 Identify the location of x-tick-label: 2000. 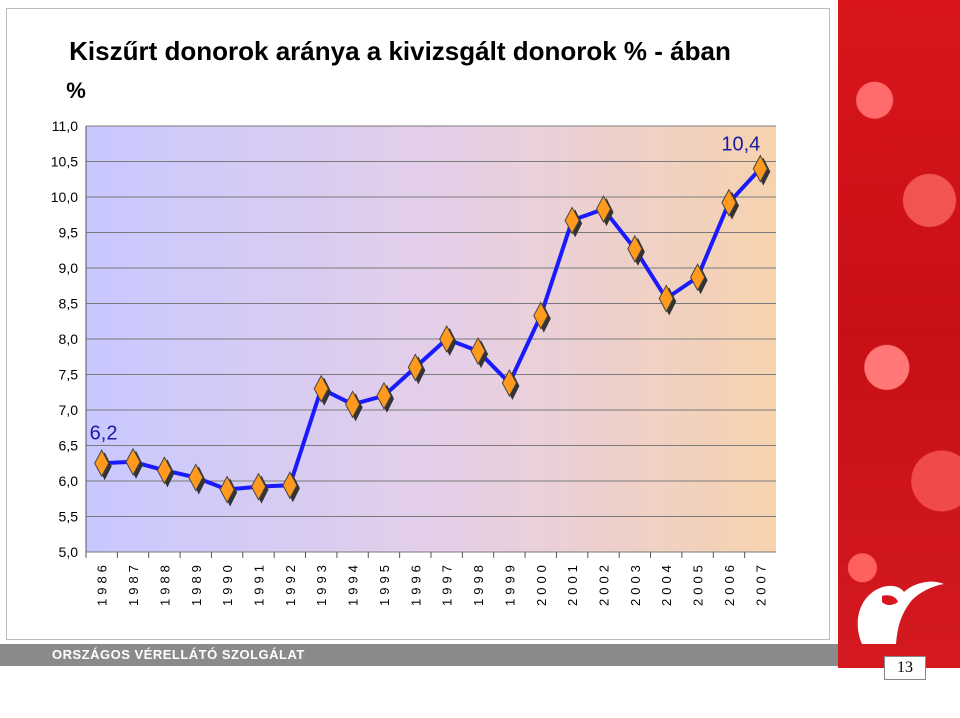
(541, 583).